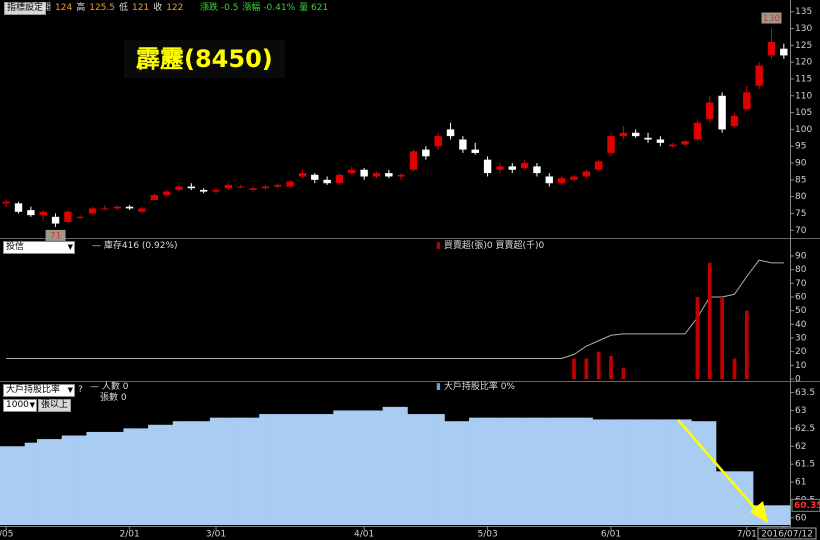 Image resolution: width=820 pixels, height=540 pixels. What do you see at coordinates (479, 387) in the screenshot?
I see `legend-text: 大戶持股比率 0%` at bounding box center [479, 387].